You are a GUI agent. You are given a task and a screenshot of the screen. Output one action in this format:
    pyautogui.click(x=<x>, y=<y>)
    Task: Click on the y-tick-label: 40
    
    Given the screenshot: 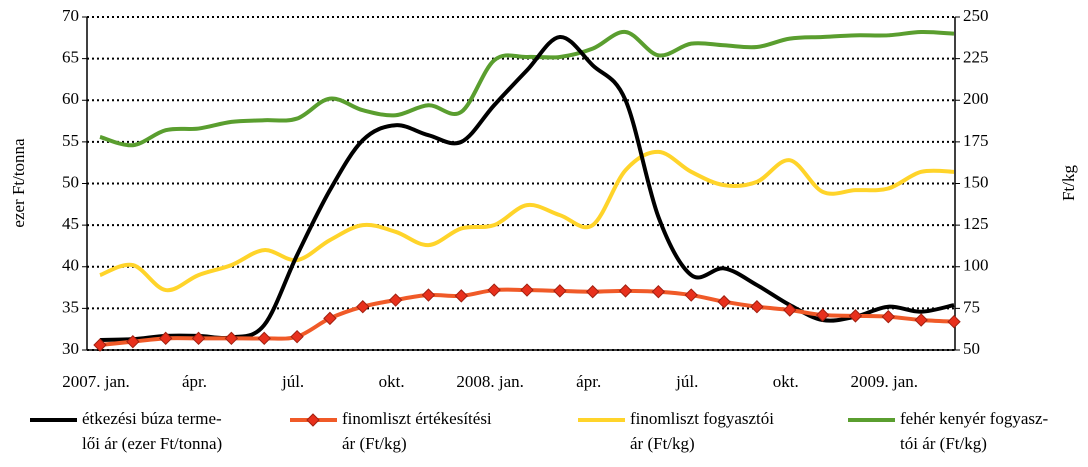 What is the action you would take?
    pyautogui.click(x=70, y=265)
    